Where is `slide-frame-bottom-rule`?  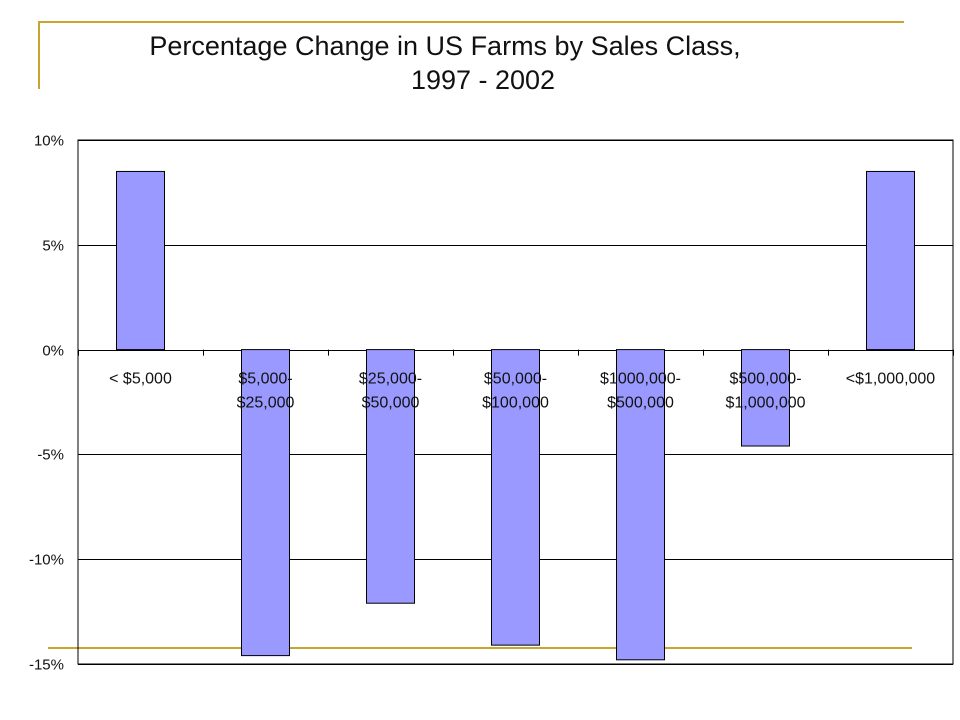 slide-frame-bottom-rule is located at coordinates (480, 648).